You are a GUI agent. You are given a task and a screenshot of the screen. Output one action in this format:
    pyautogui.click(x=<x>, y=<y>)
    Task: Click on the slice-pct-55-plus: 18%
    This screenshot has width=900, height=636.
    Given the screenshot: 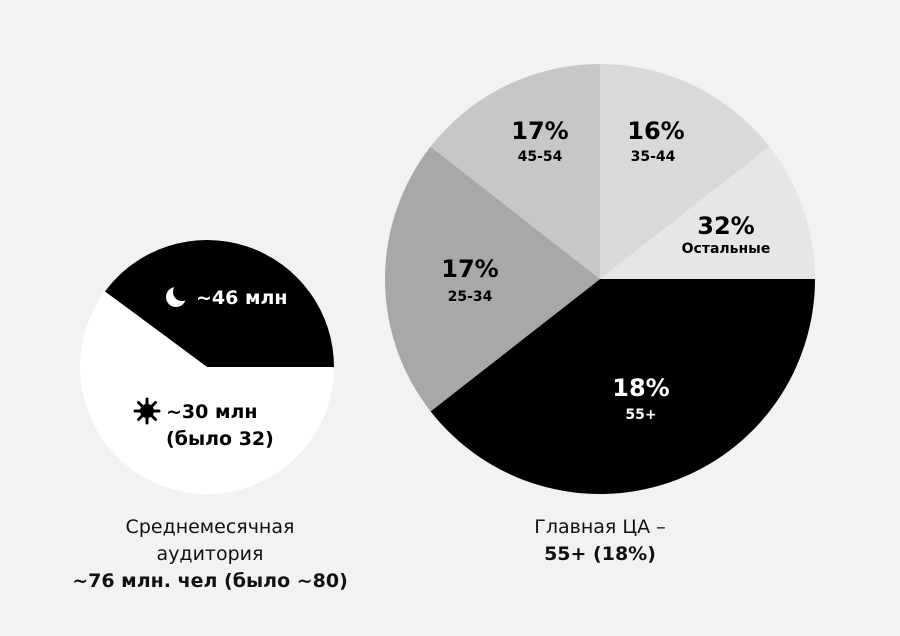 What is the action you would take?
    pyautogui.click(x=640, y=388)
    